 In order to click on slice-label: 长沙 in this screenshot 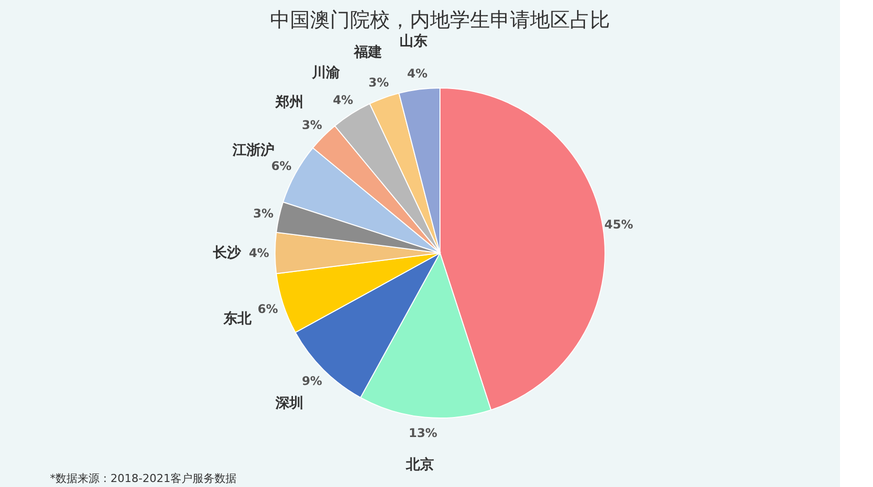, I will do `click(227, 253)`.